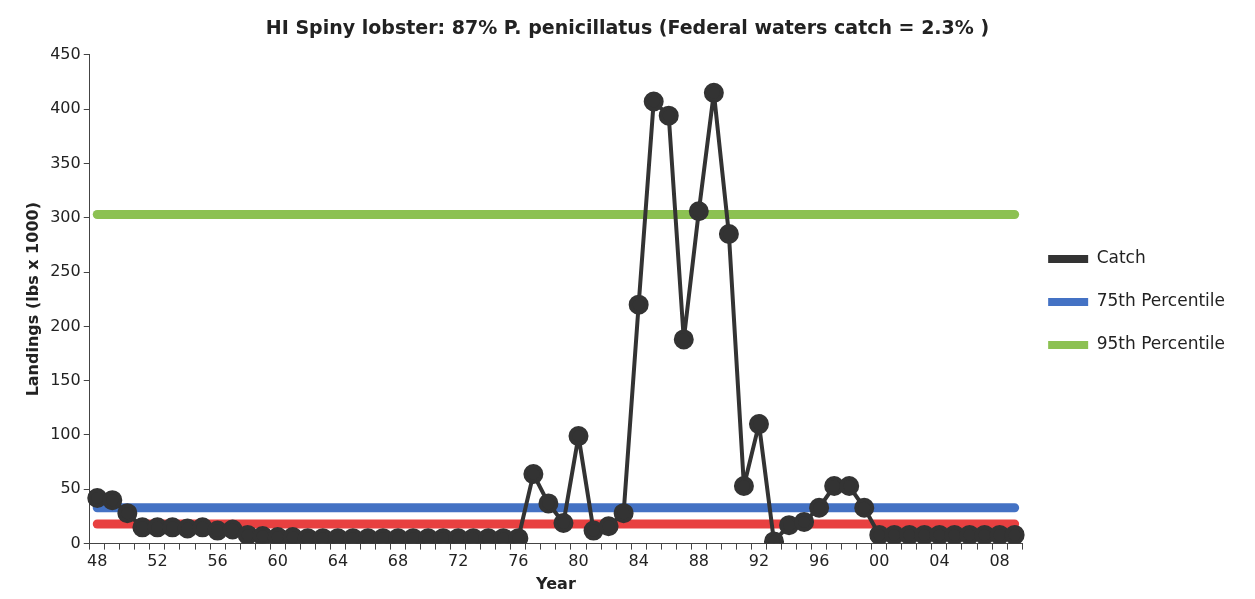 The width and height of the screenshot is (1255, 599). What do you see at coordinates (65, 162) in the screenshot?
I see `y-tick-label: 350` at bounding box center [65, 162].